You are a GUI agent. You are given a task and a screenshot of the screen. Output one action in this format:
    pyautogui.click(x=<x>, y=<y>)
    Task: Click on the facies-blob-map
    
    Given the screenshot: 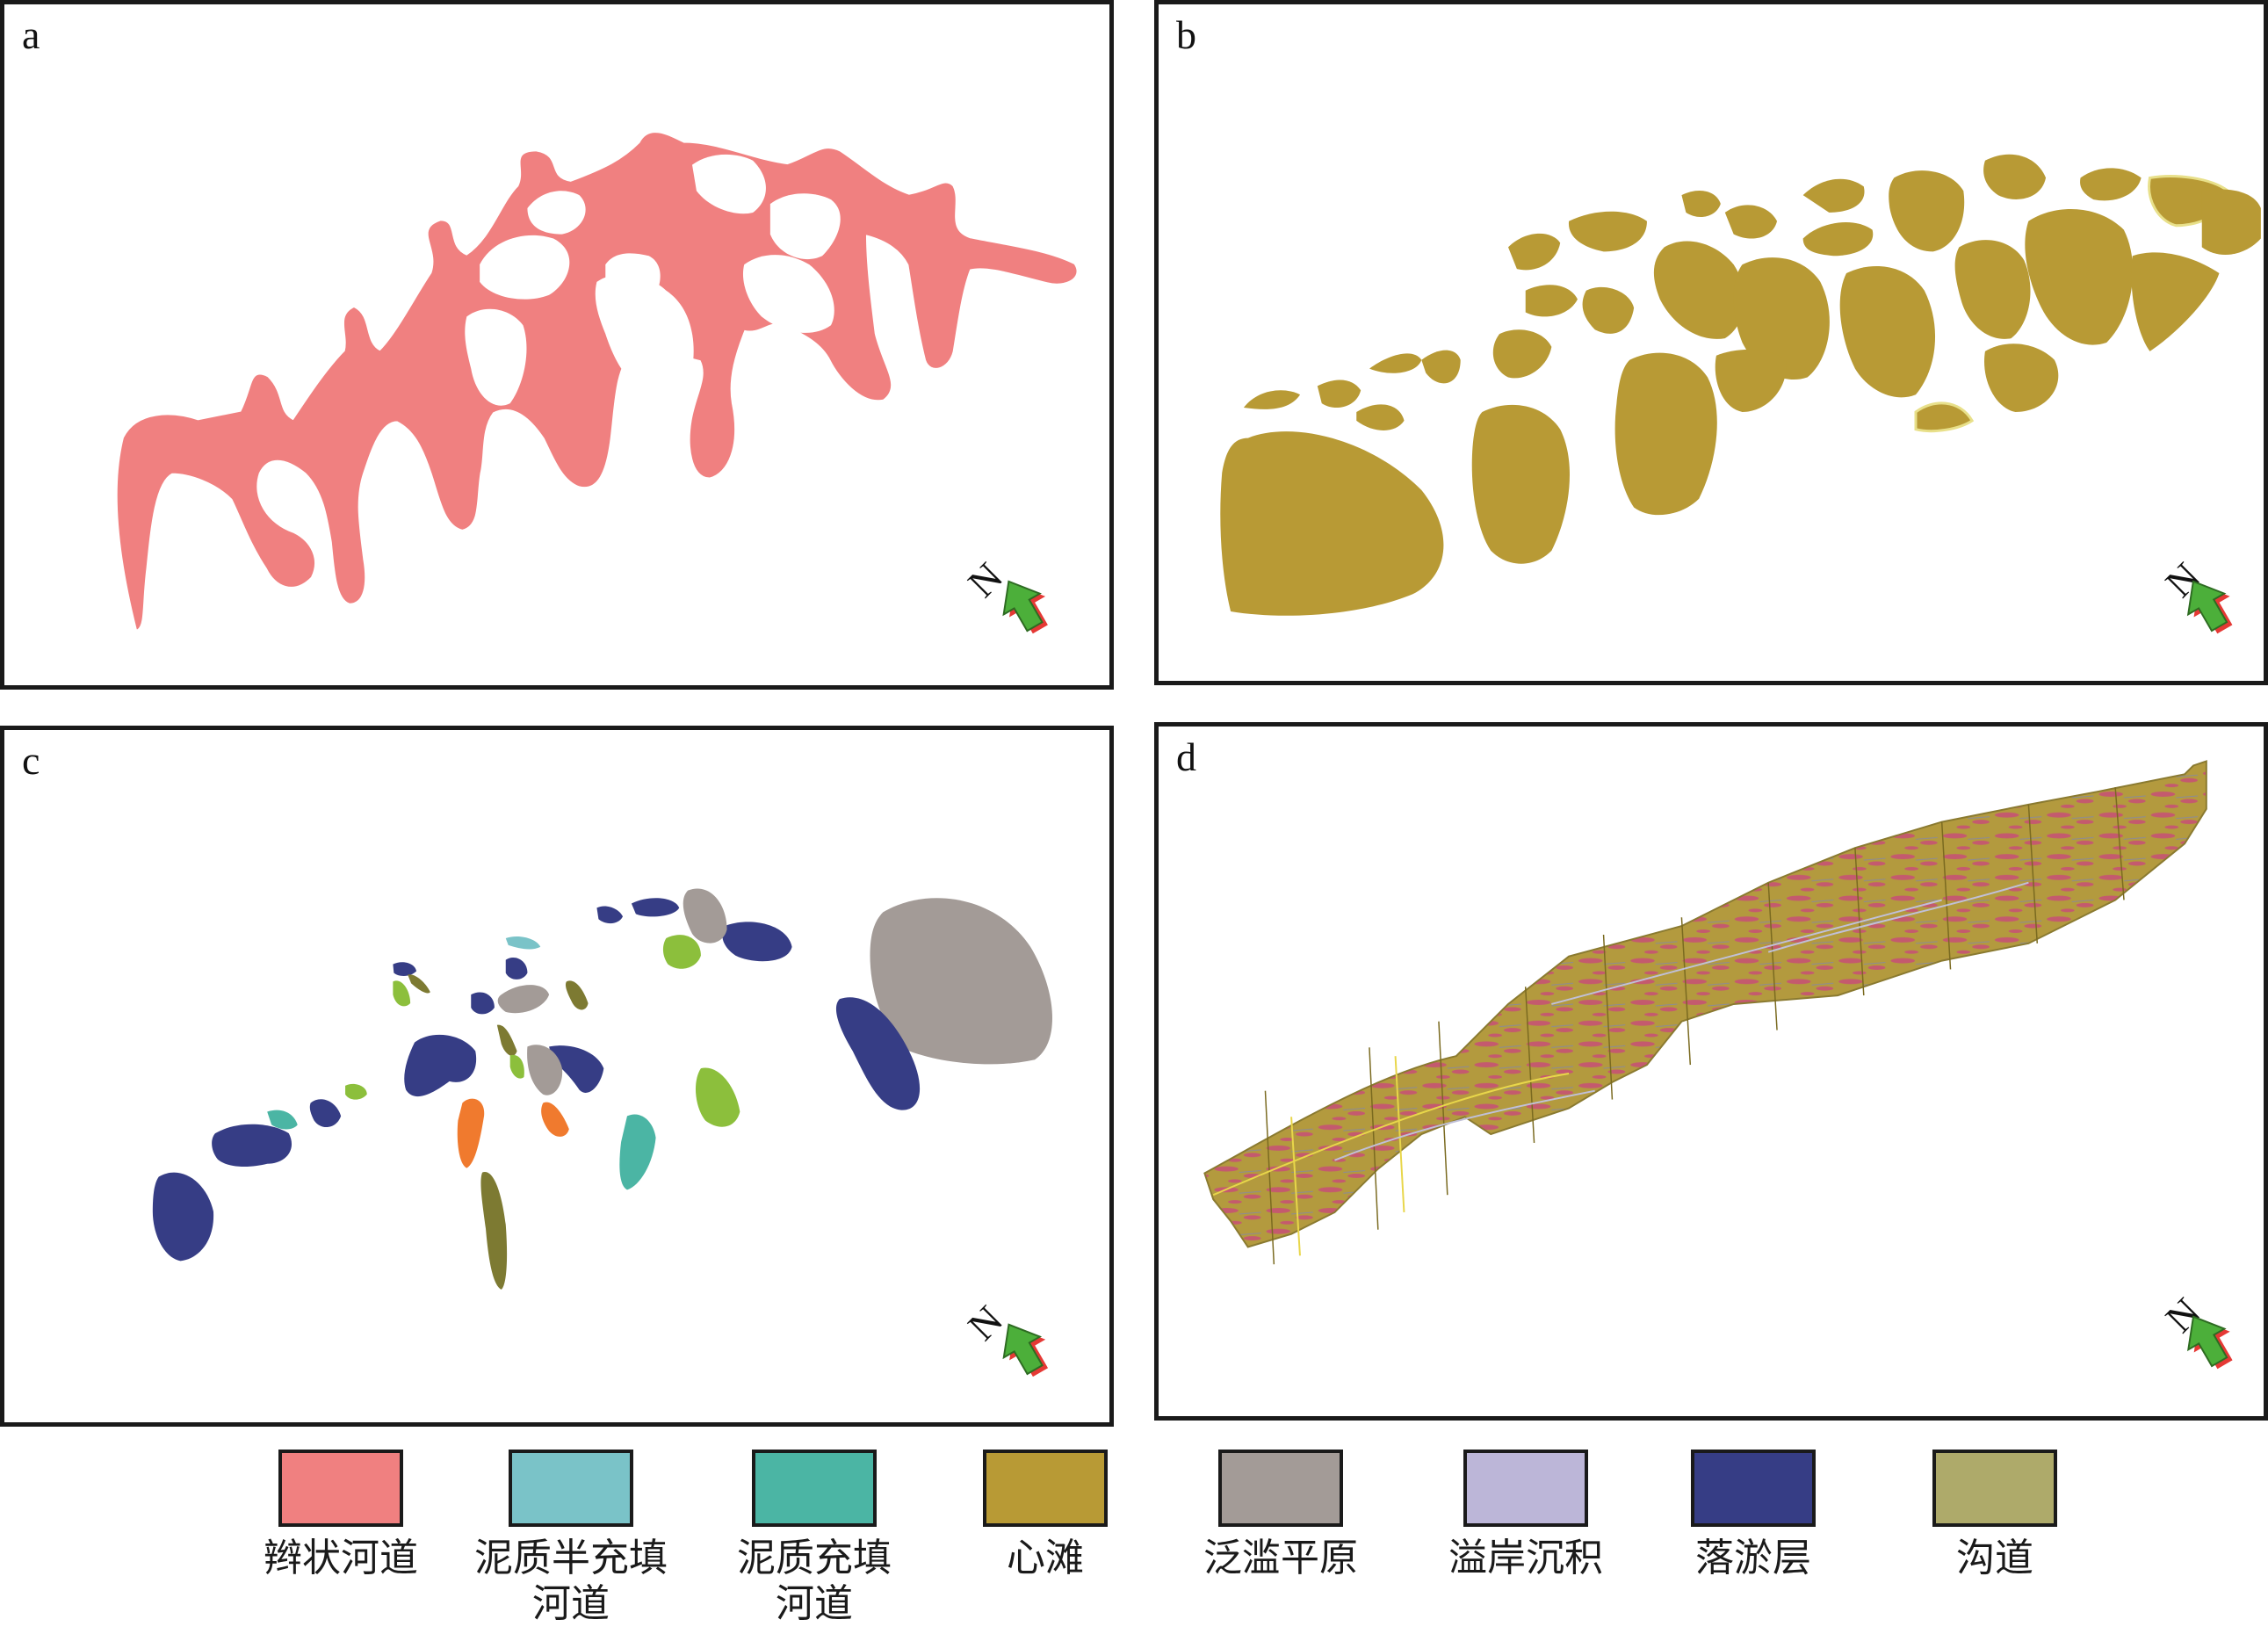 What is the action you would take?
    pyautogui.click(x=602, y=1089)
    